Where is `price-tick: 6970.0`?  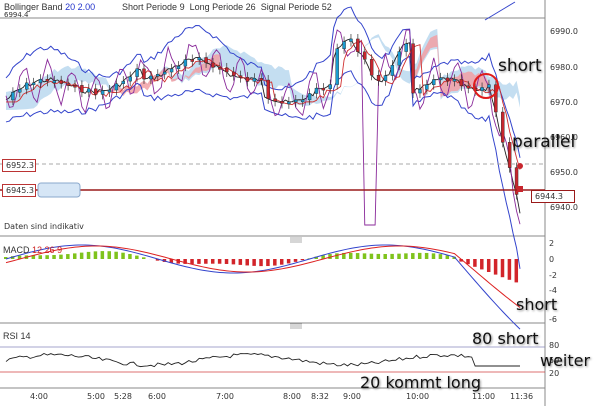 price-tick: 6970.0 is located at coordinates (564, 102).